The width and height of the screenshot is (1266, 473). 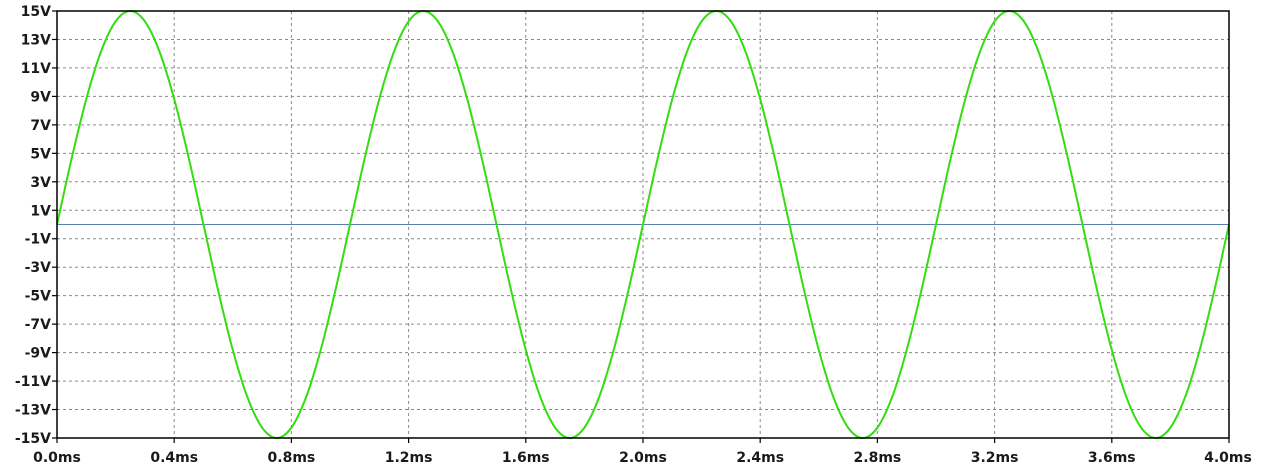 What do you see at coordinates (40, 97) in the screenshot?
I see `y-tick-label: 9V` at bounding box center [40, 97].